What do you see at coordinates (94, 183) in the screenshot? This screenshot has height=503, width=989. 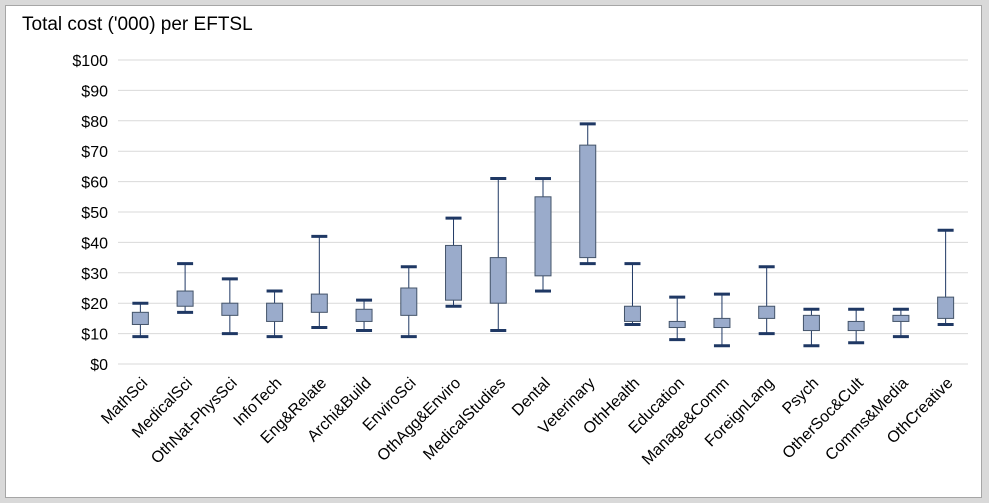 I see `y-tick-label: $60` at bounding box center [94, 183].